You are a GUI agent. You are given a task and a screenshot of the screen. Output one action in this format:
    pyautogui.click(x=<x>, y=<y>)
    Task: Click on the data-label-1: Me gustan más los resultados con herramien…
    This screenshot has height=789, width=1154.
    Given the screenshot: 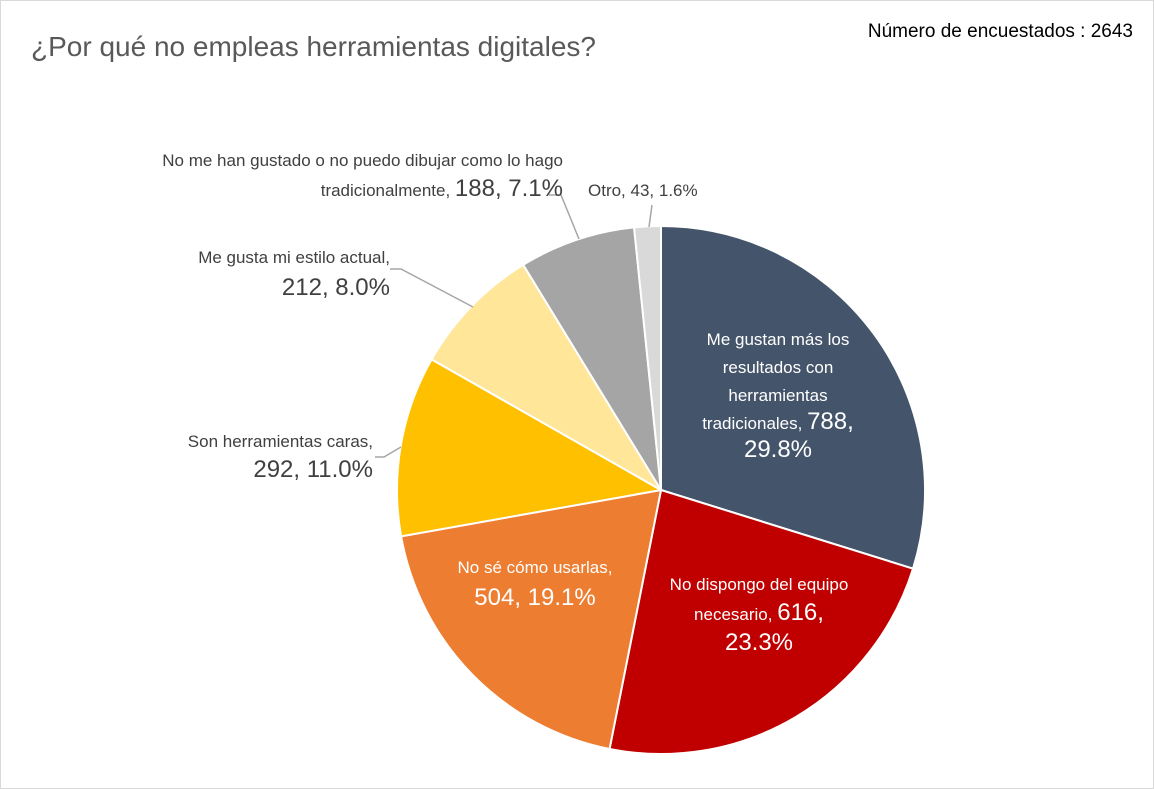 What is the action you would take?
    pyautogui.click(x=778, y=396)
    